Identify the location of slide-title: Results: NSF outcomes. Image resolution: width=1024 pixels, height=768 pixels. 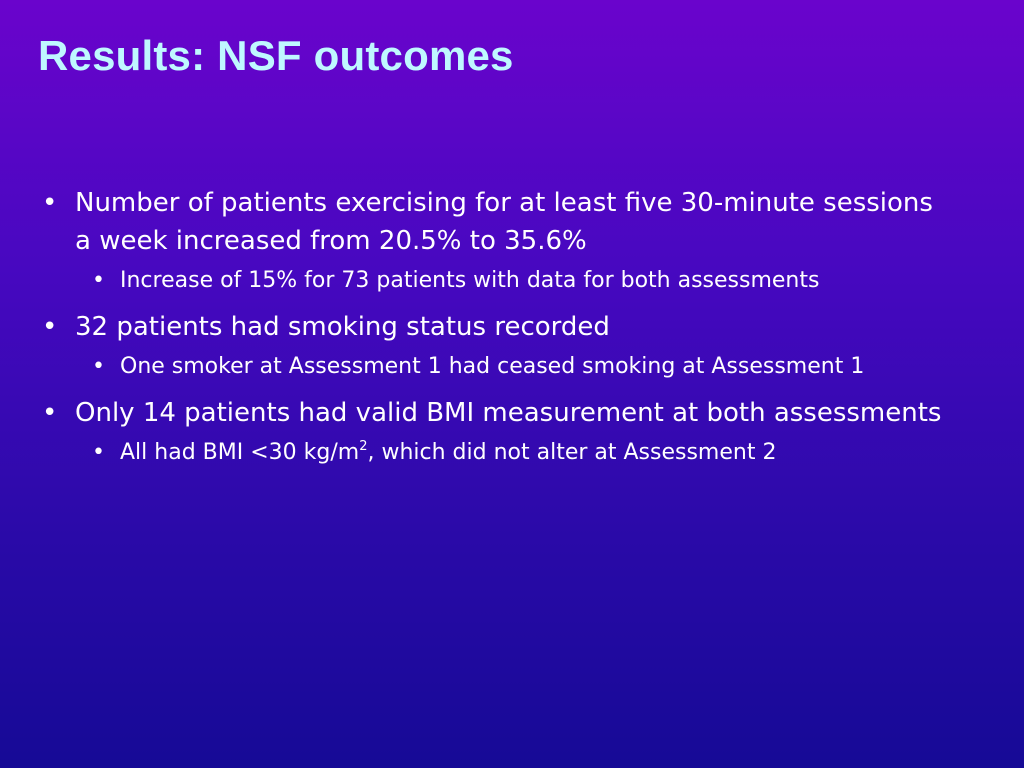
(276, 55).